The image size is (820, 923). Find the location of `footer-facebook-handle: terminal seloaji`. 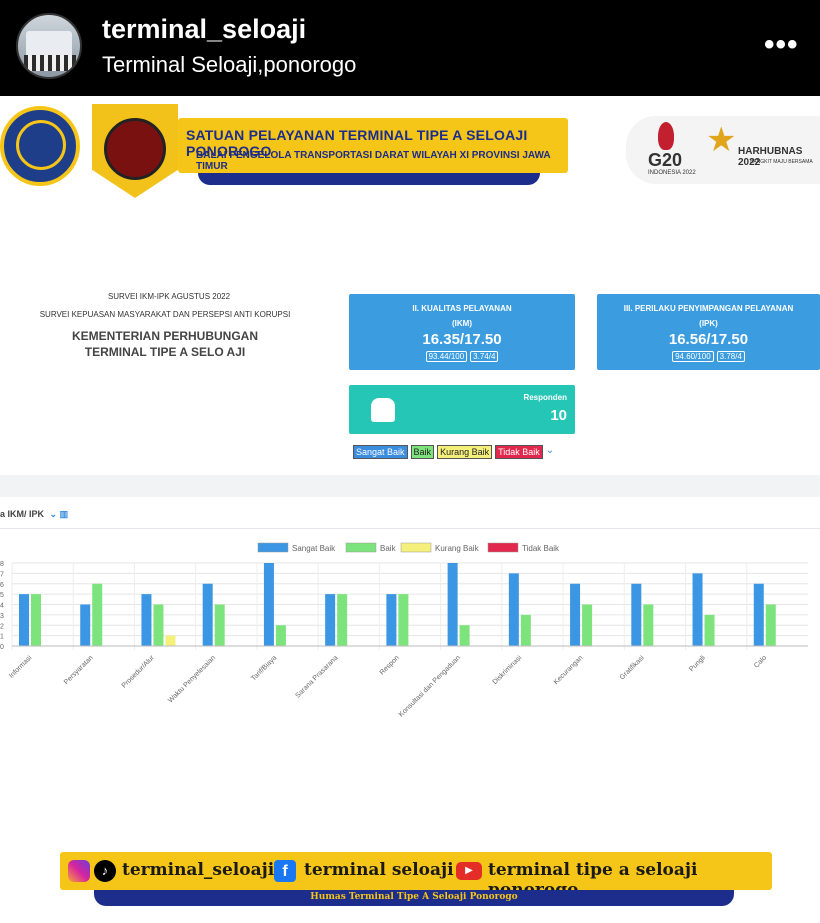

footer-facebook-handle: terminal seloaji is located at coordinates (379, 870).